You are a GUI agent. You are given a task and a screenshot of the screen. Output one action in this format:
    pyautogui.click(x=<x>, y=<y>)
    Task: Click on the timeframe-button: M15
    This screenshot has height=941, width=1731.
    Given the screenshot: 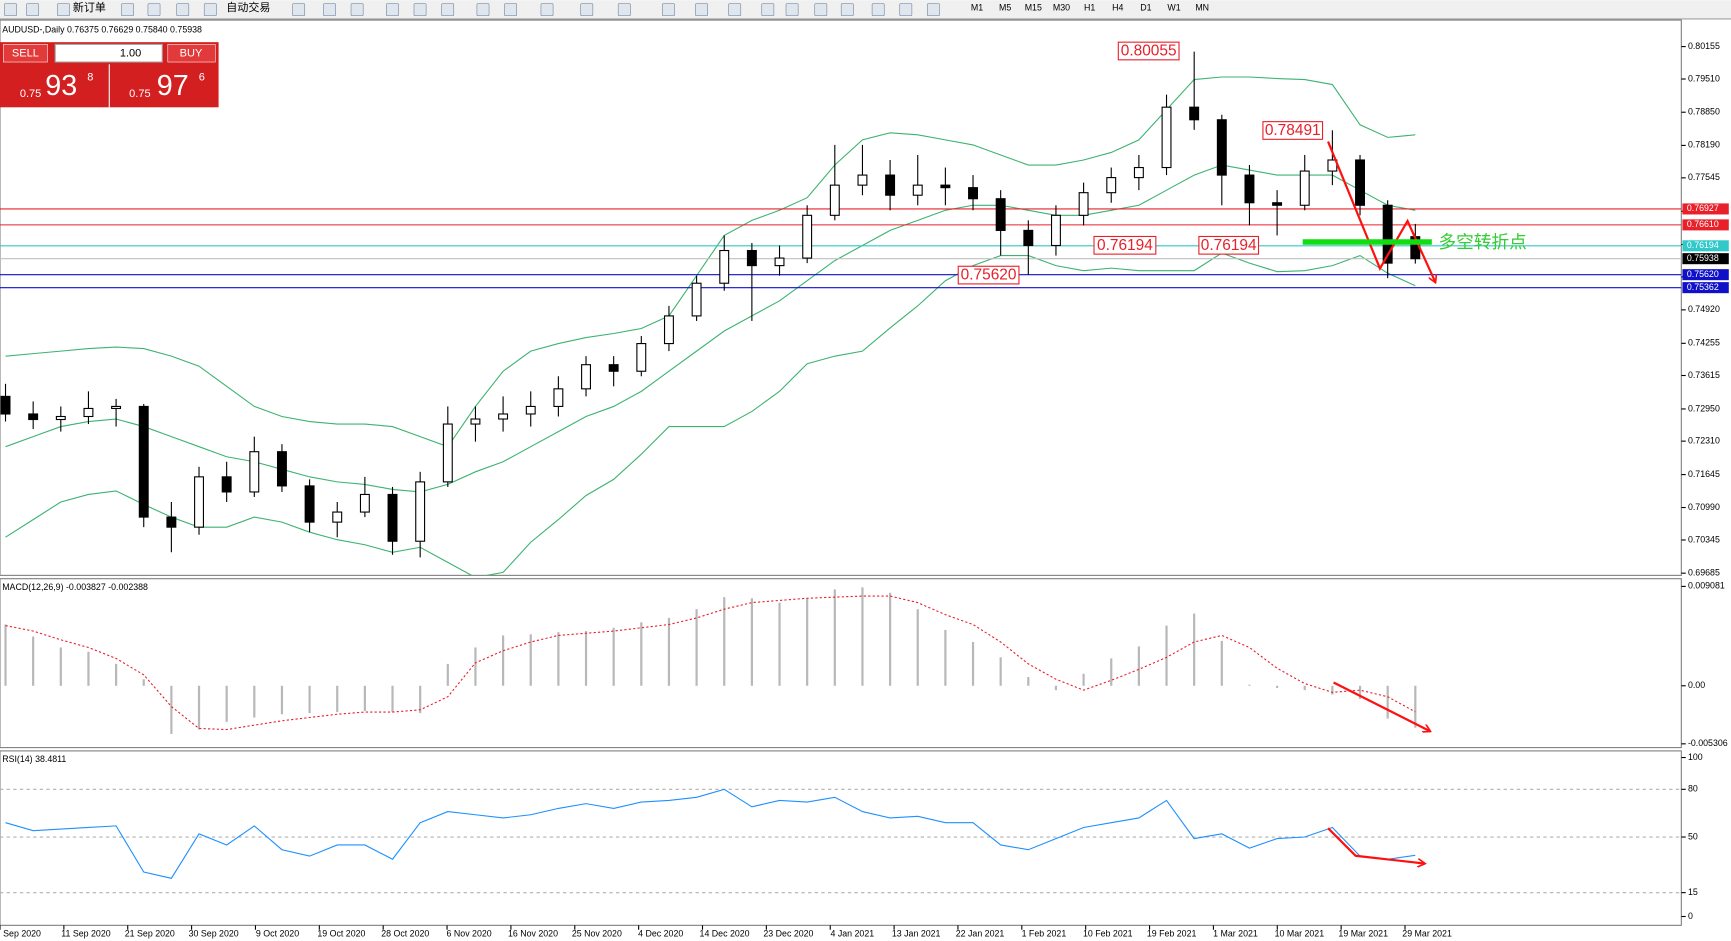 What is the action you would take?
    pyautogui.click(x=1033, y=7)
    